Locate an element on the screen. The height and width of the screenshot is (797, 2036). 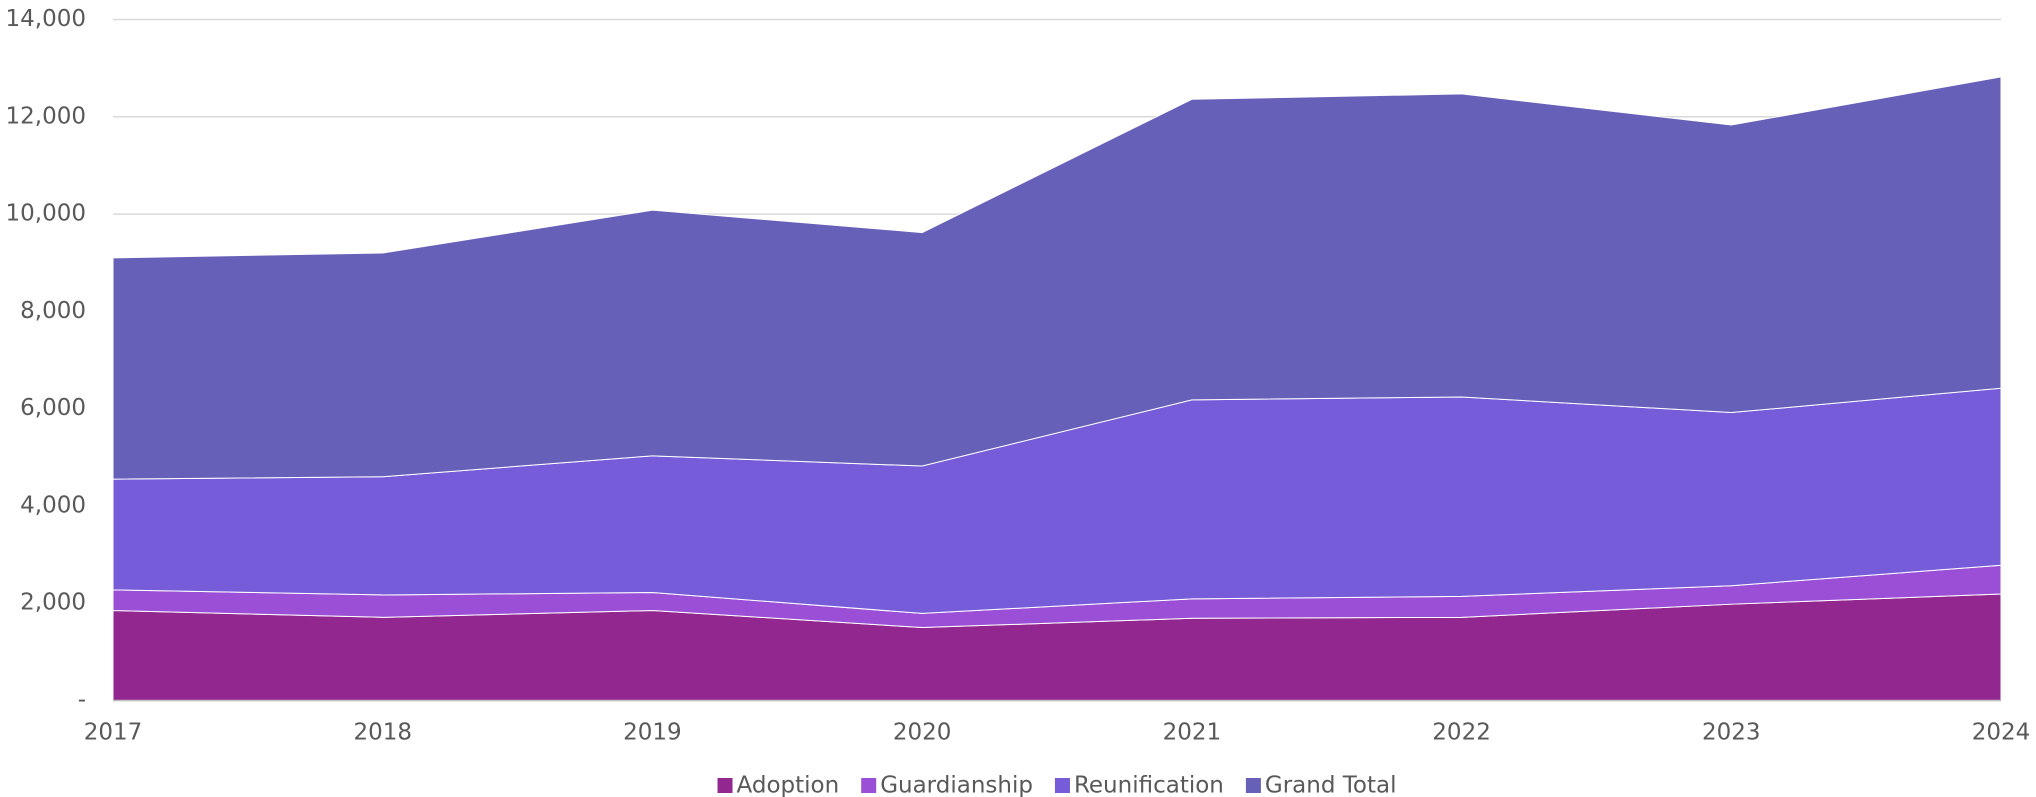
x-tick-label: 2022 is located at coordinates (1461, 733).